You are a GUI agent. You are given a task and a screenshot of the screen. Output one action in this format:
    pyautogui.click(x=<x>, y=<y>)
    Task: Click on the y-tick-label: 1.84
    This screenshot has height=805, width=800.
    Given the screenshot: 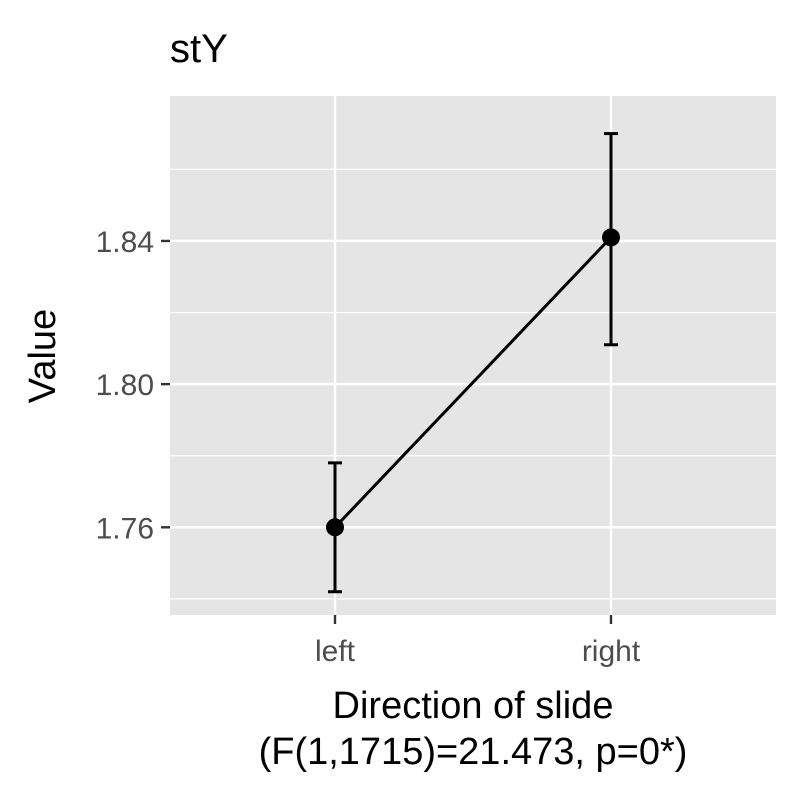 What is the action you would take?
    pyautogui.click(x=125, y=242)
    